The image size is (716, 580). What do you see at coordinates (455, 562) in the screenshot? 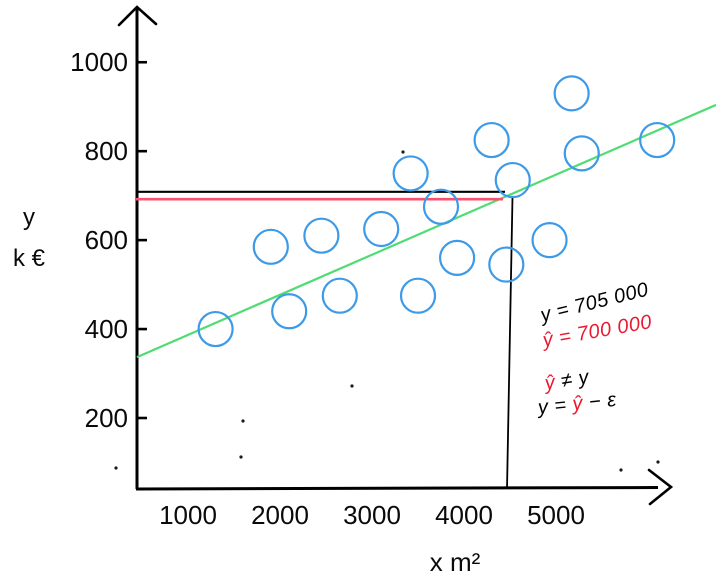
I see `x-axis-label: x m²` at bounding box center [455, 562].